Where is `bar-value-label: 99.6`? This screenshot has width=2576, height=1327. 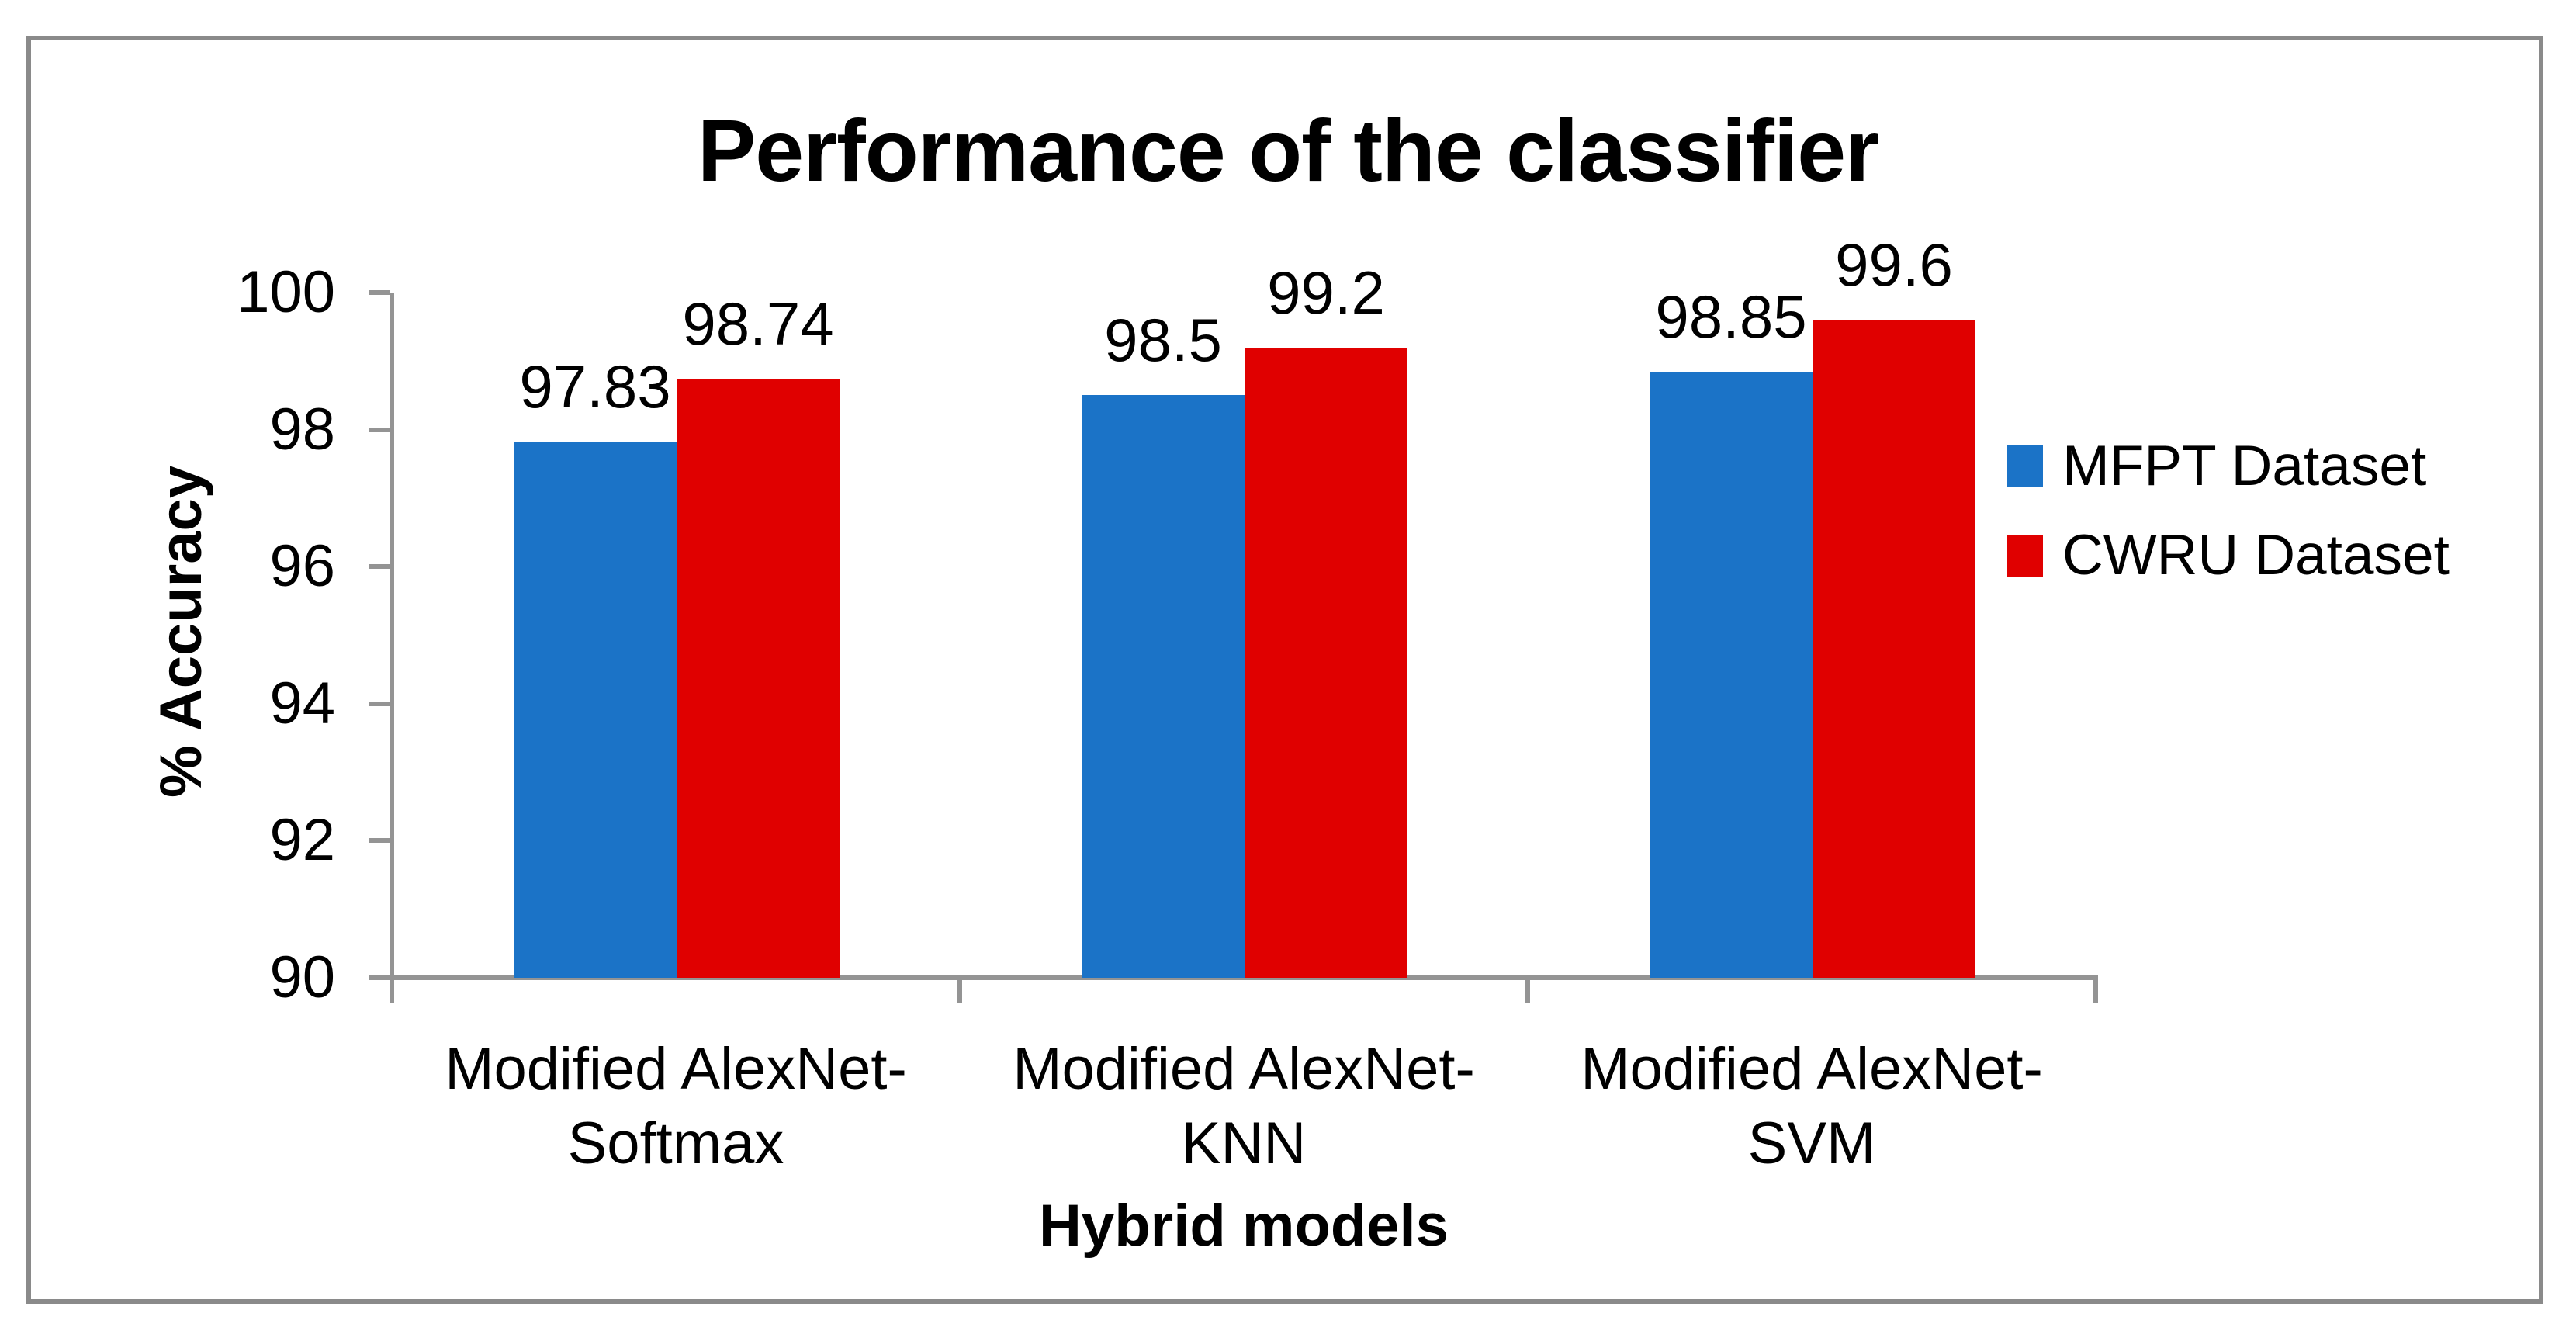
bar-value-label: 99.6 is located at coordinates (1894, 264).